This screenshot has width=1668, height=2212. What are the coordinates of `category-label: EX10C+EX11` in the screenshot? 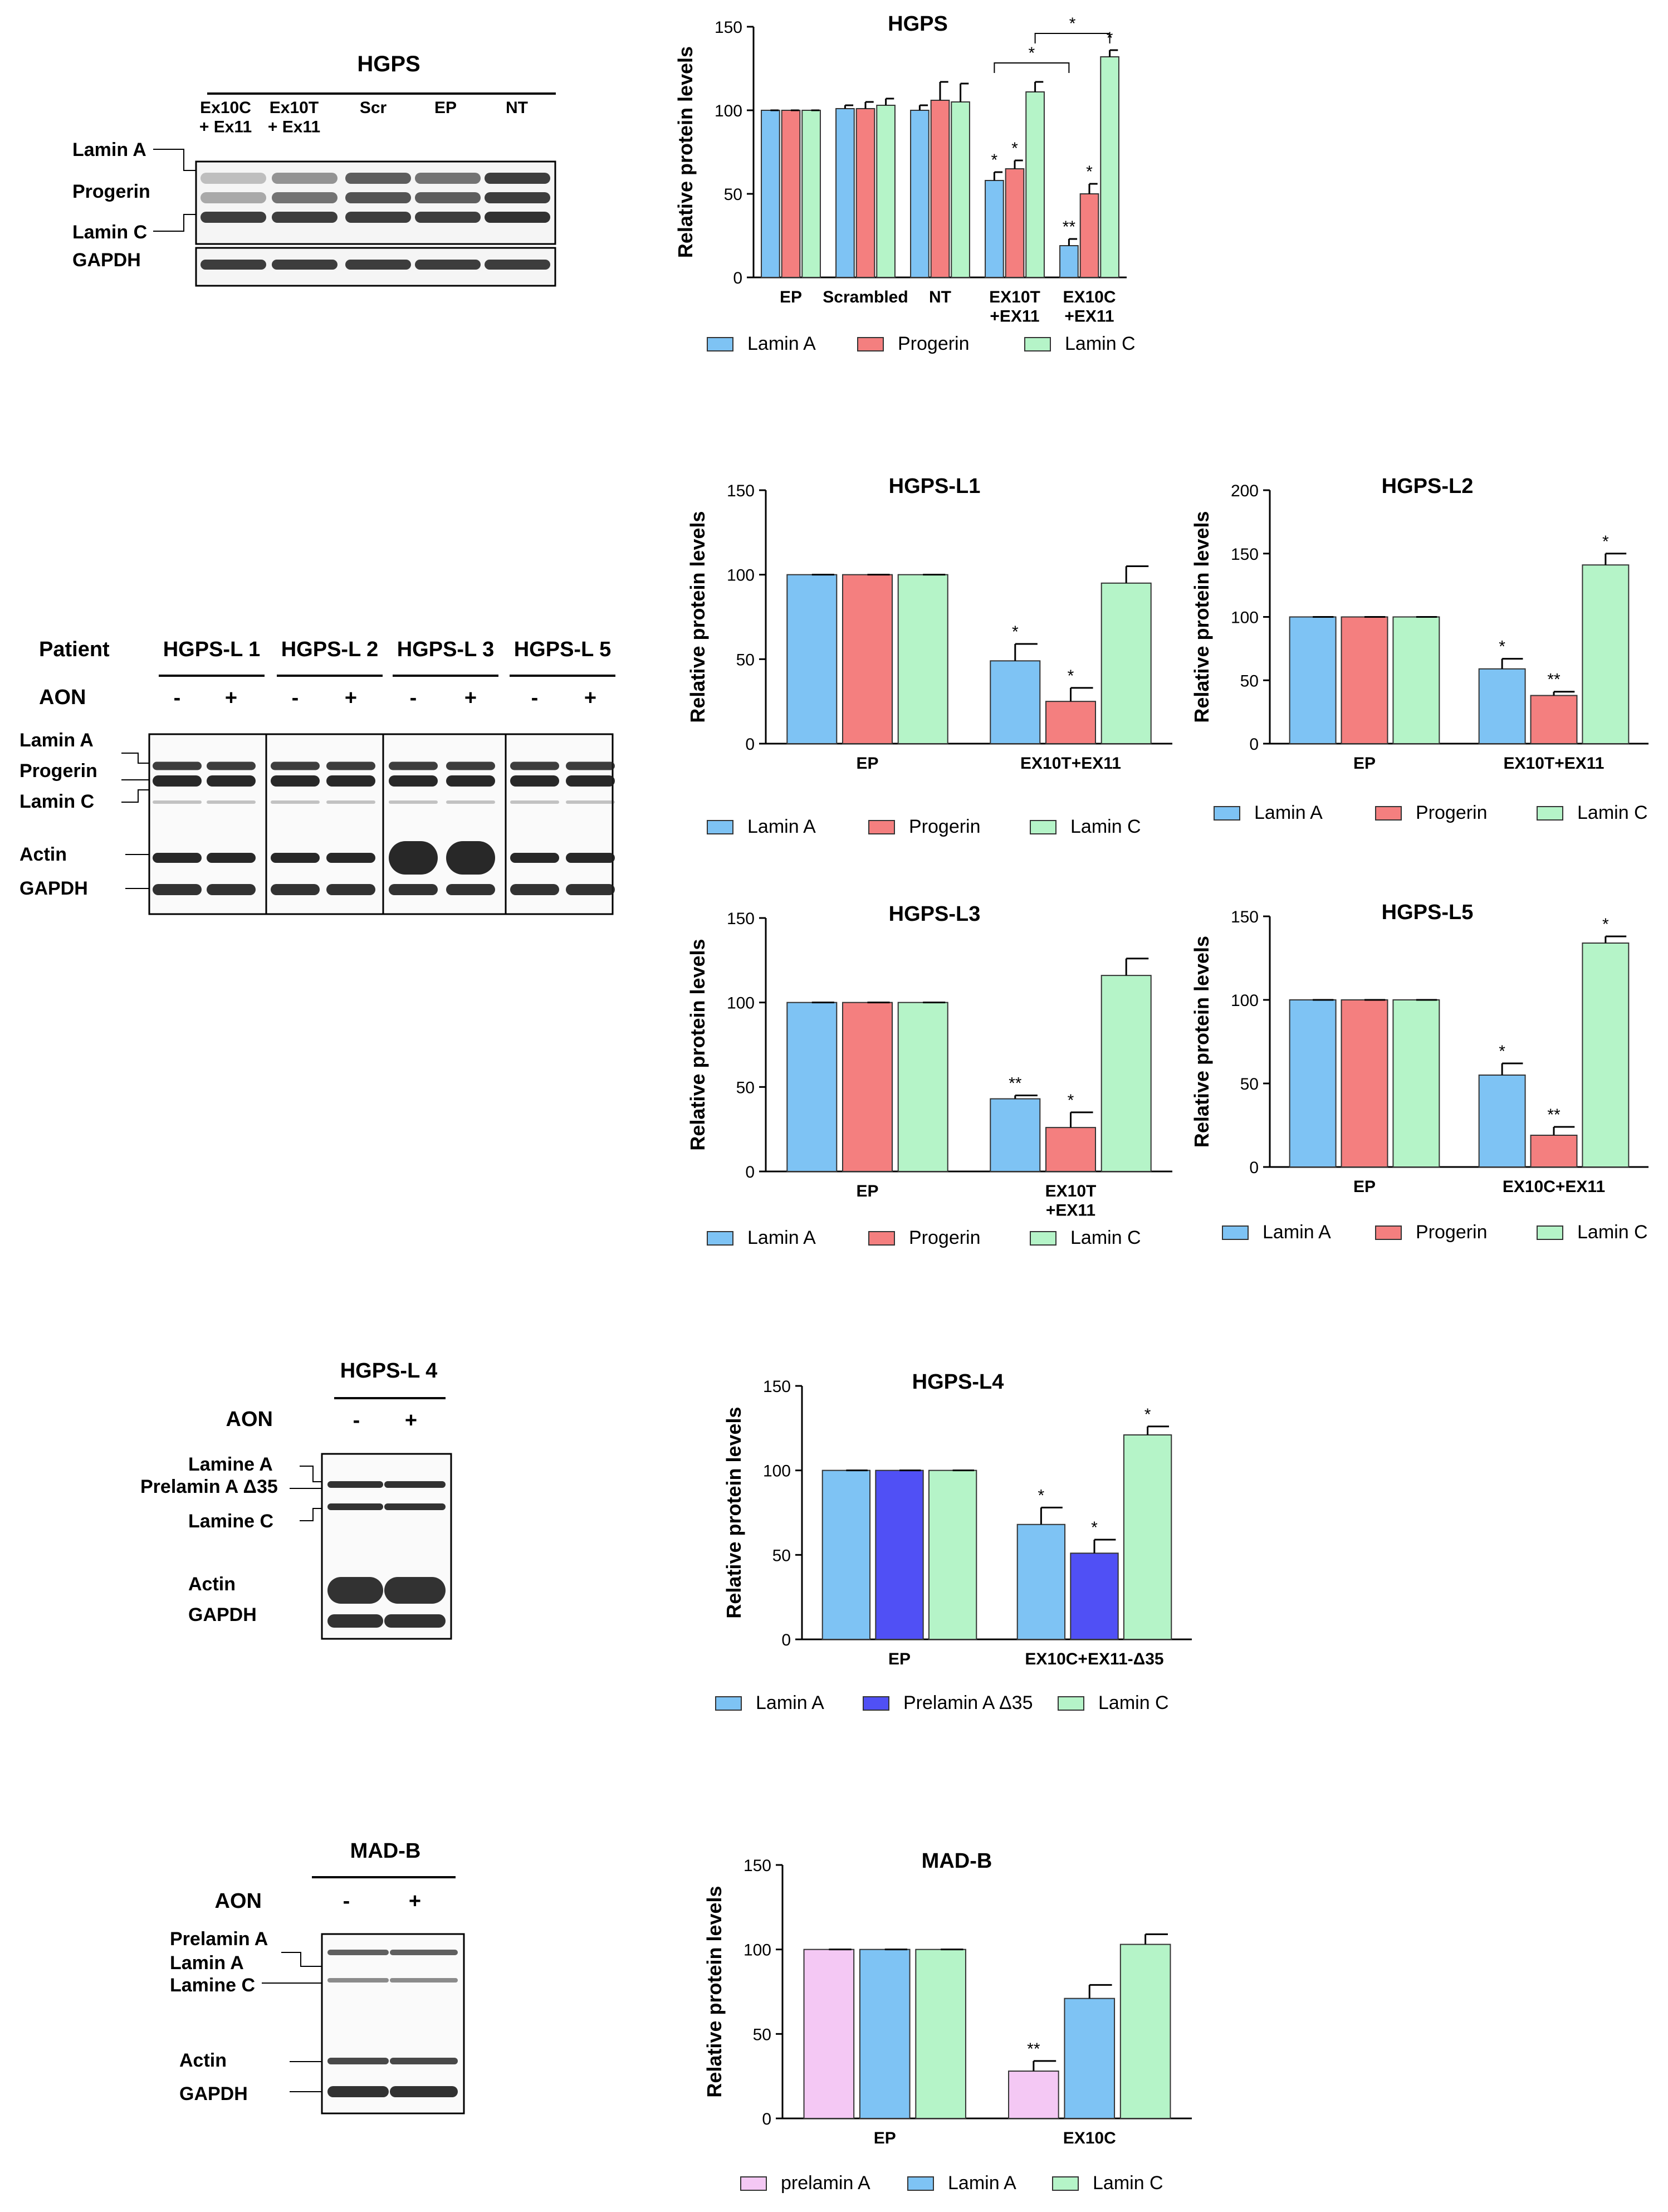 It's located at (1089, 307).